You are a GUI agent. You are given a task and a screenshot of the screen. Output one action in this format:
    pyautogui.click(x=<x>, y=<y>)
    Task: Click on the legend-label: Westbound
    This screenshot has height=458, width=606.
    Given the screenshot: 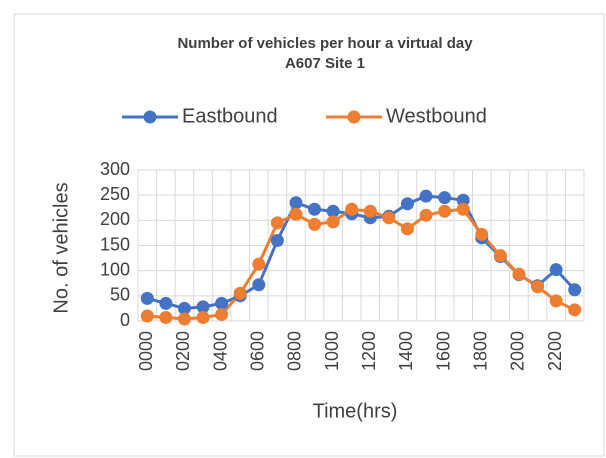 What is the action you would take?
    pyautogui.click(x=436, y=116)
    